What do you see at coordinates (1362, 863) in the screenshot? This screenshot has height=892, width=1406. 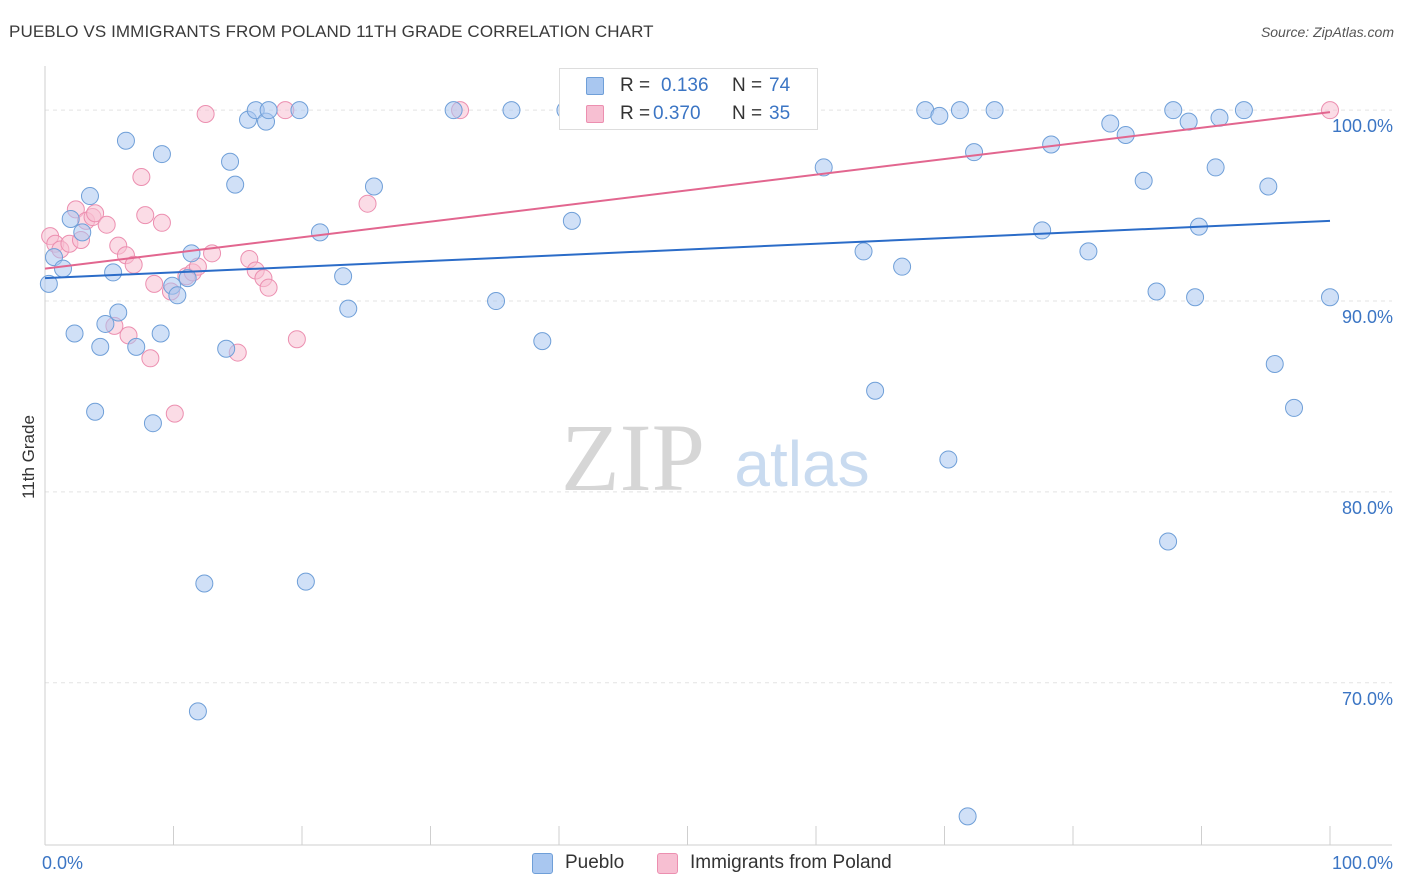 I see `x-tick-label: 100.0%` at bounding box center [1362, 863].